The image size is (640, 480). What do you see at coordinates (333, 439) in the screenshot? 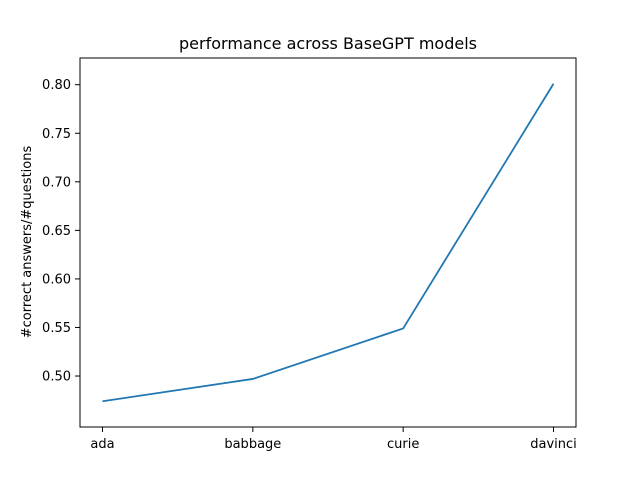
I see `x-axis: ada babbage curie davinci` at bounding box center [333, 439].